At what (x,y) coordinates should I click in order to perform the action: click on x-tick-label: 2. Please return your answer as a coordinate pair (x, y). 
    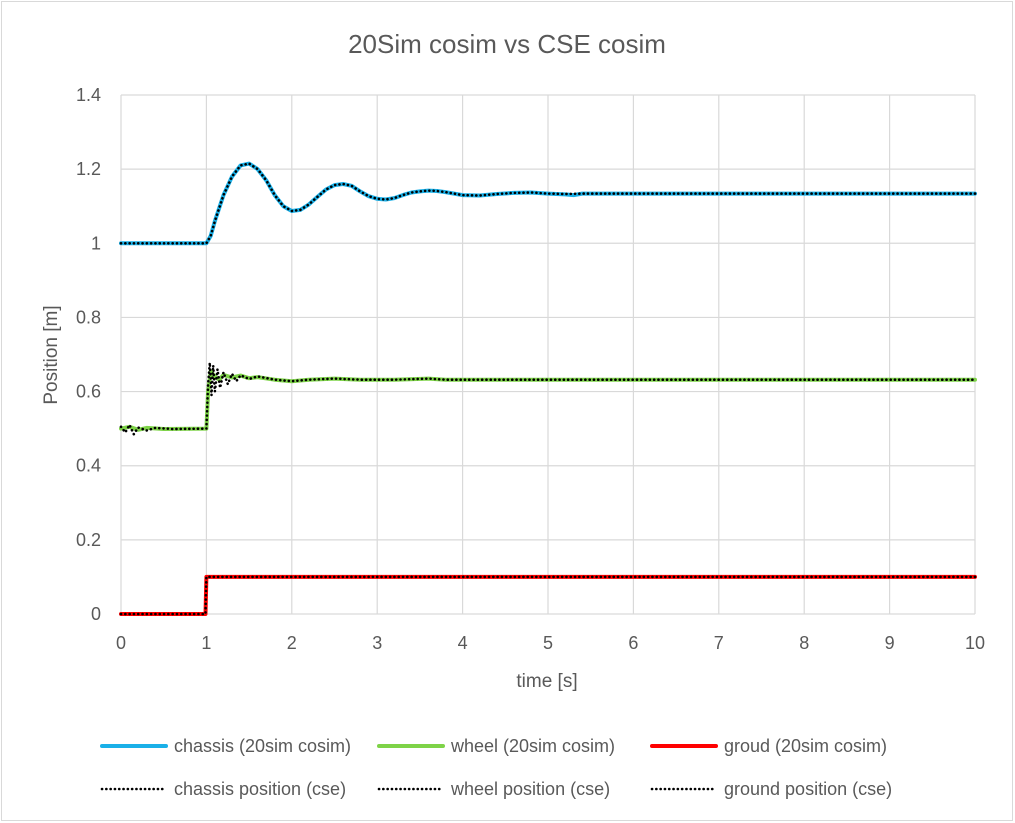
    Looking at the image, I should click on (292, 643).